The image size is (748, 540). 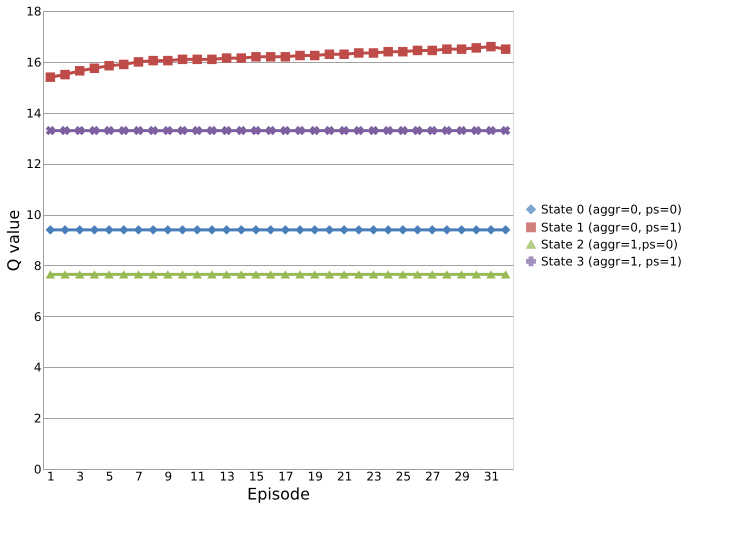 I want to click on legend-label: State 2 (aggr=1,ps=0), so click(x=609, y=244).